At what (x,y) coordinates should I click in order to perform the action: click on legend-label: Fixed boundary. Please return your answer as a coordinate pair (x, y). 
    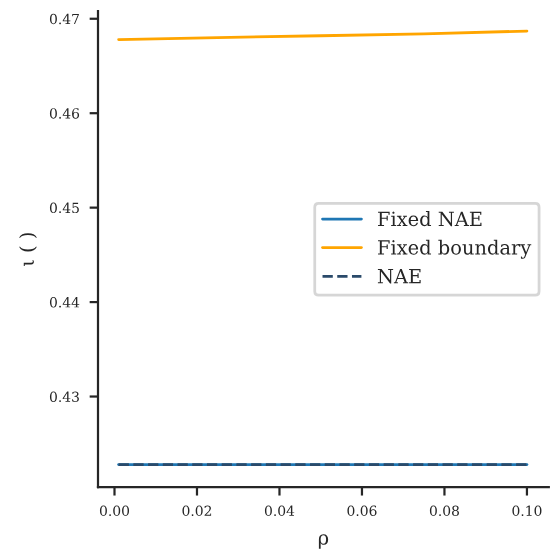
    Looking at the image, I should click on (455, 249).